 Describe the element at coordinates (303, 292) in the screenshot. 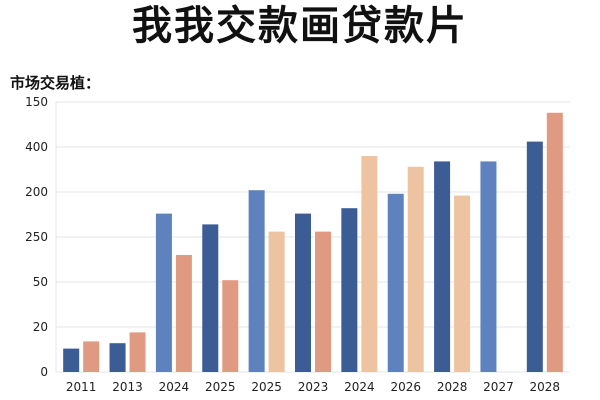

I see `bar-2023-s1` at that location.